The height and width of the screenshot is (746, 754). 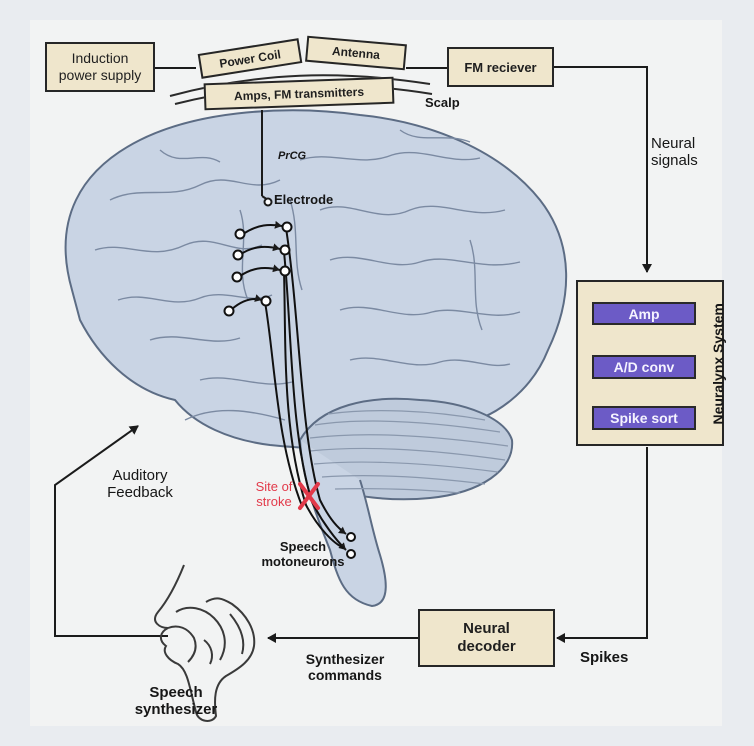 I want to click on ad-conv-box: A/D conv, so click(x=644, y=367).